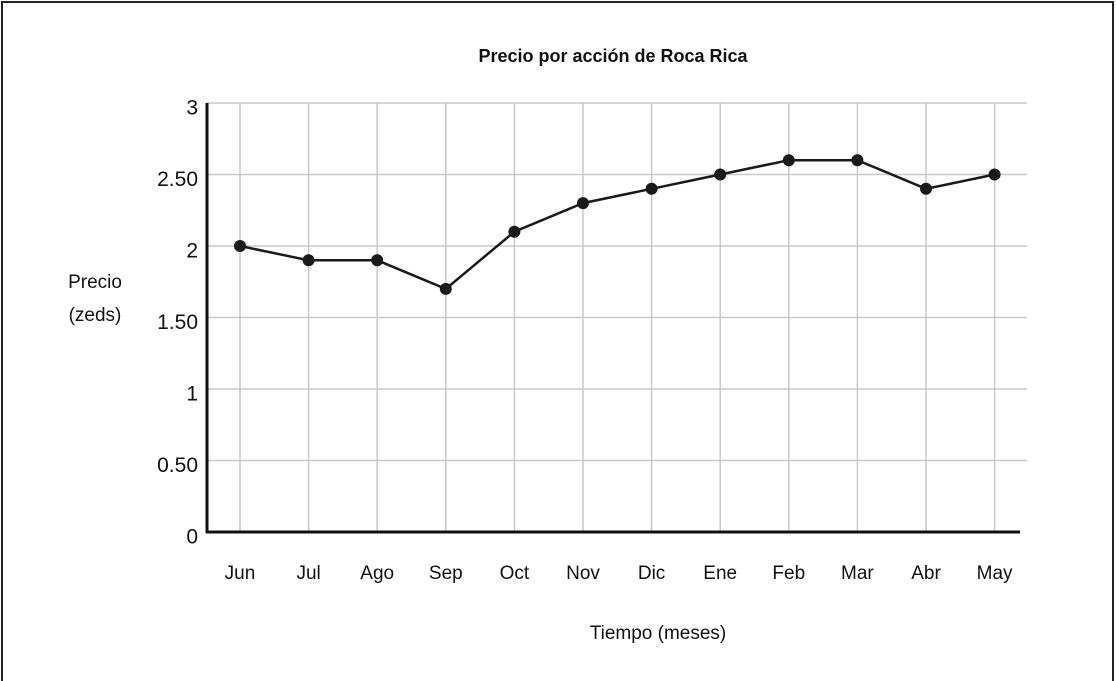  I want to click on x-tick-label: Oct, so click(515, 573).